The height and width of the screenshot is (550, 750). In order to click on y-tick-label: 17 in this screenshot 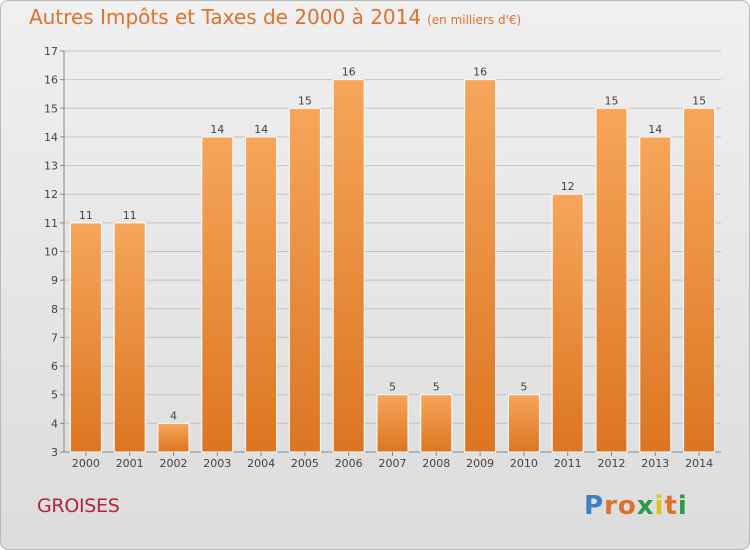, I will do `click(51, 51)`.